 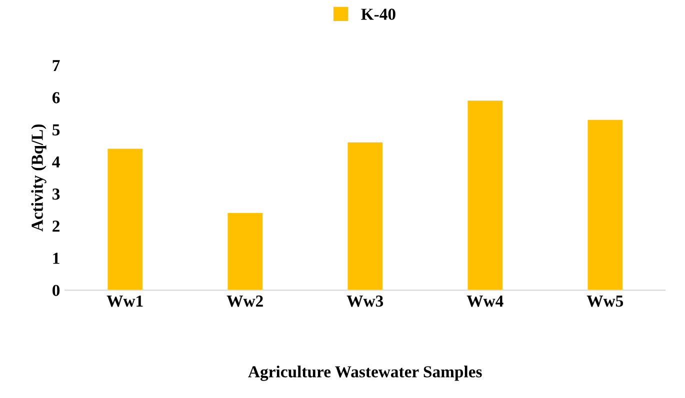 I want to click on x-tick-label: Ww1, so click(x=124, y=301).